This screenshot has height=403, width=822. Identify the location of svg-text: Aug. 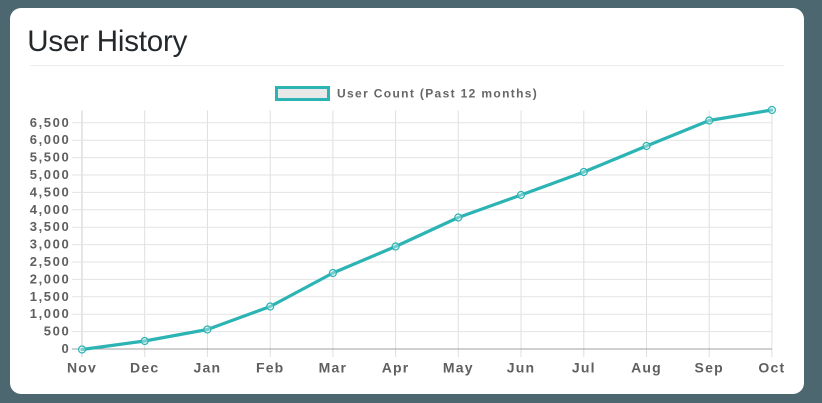
(646, 368).